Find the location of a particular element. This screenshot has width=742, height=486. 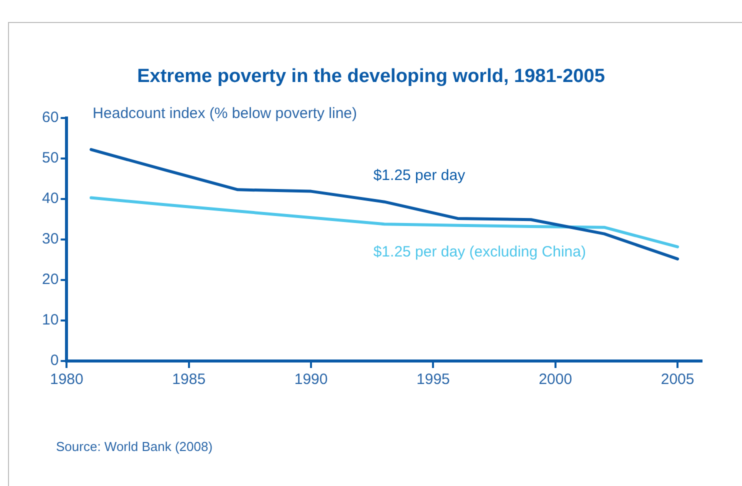

y-tick-label: 40 is located at coordinates (50, 199).